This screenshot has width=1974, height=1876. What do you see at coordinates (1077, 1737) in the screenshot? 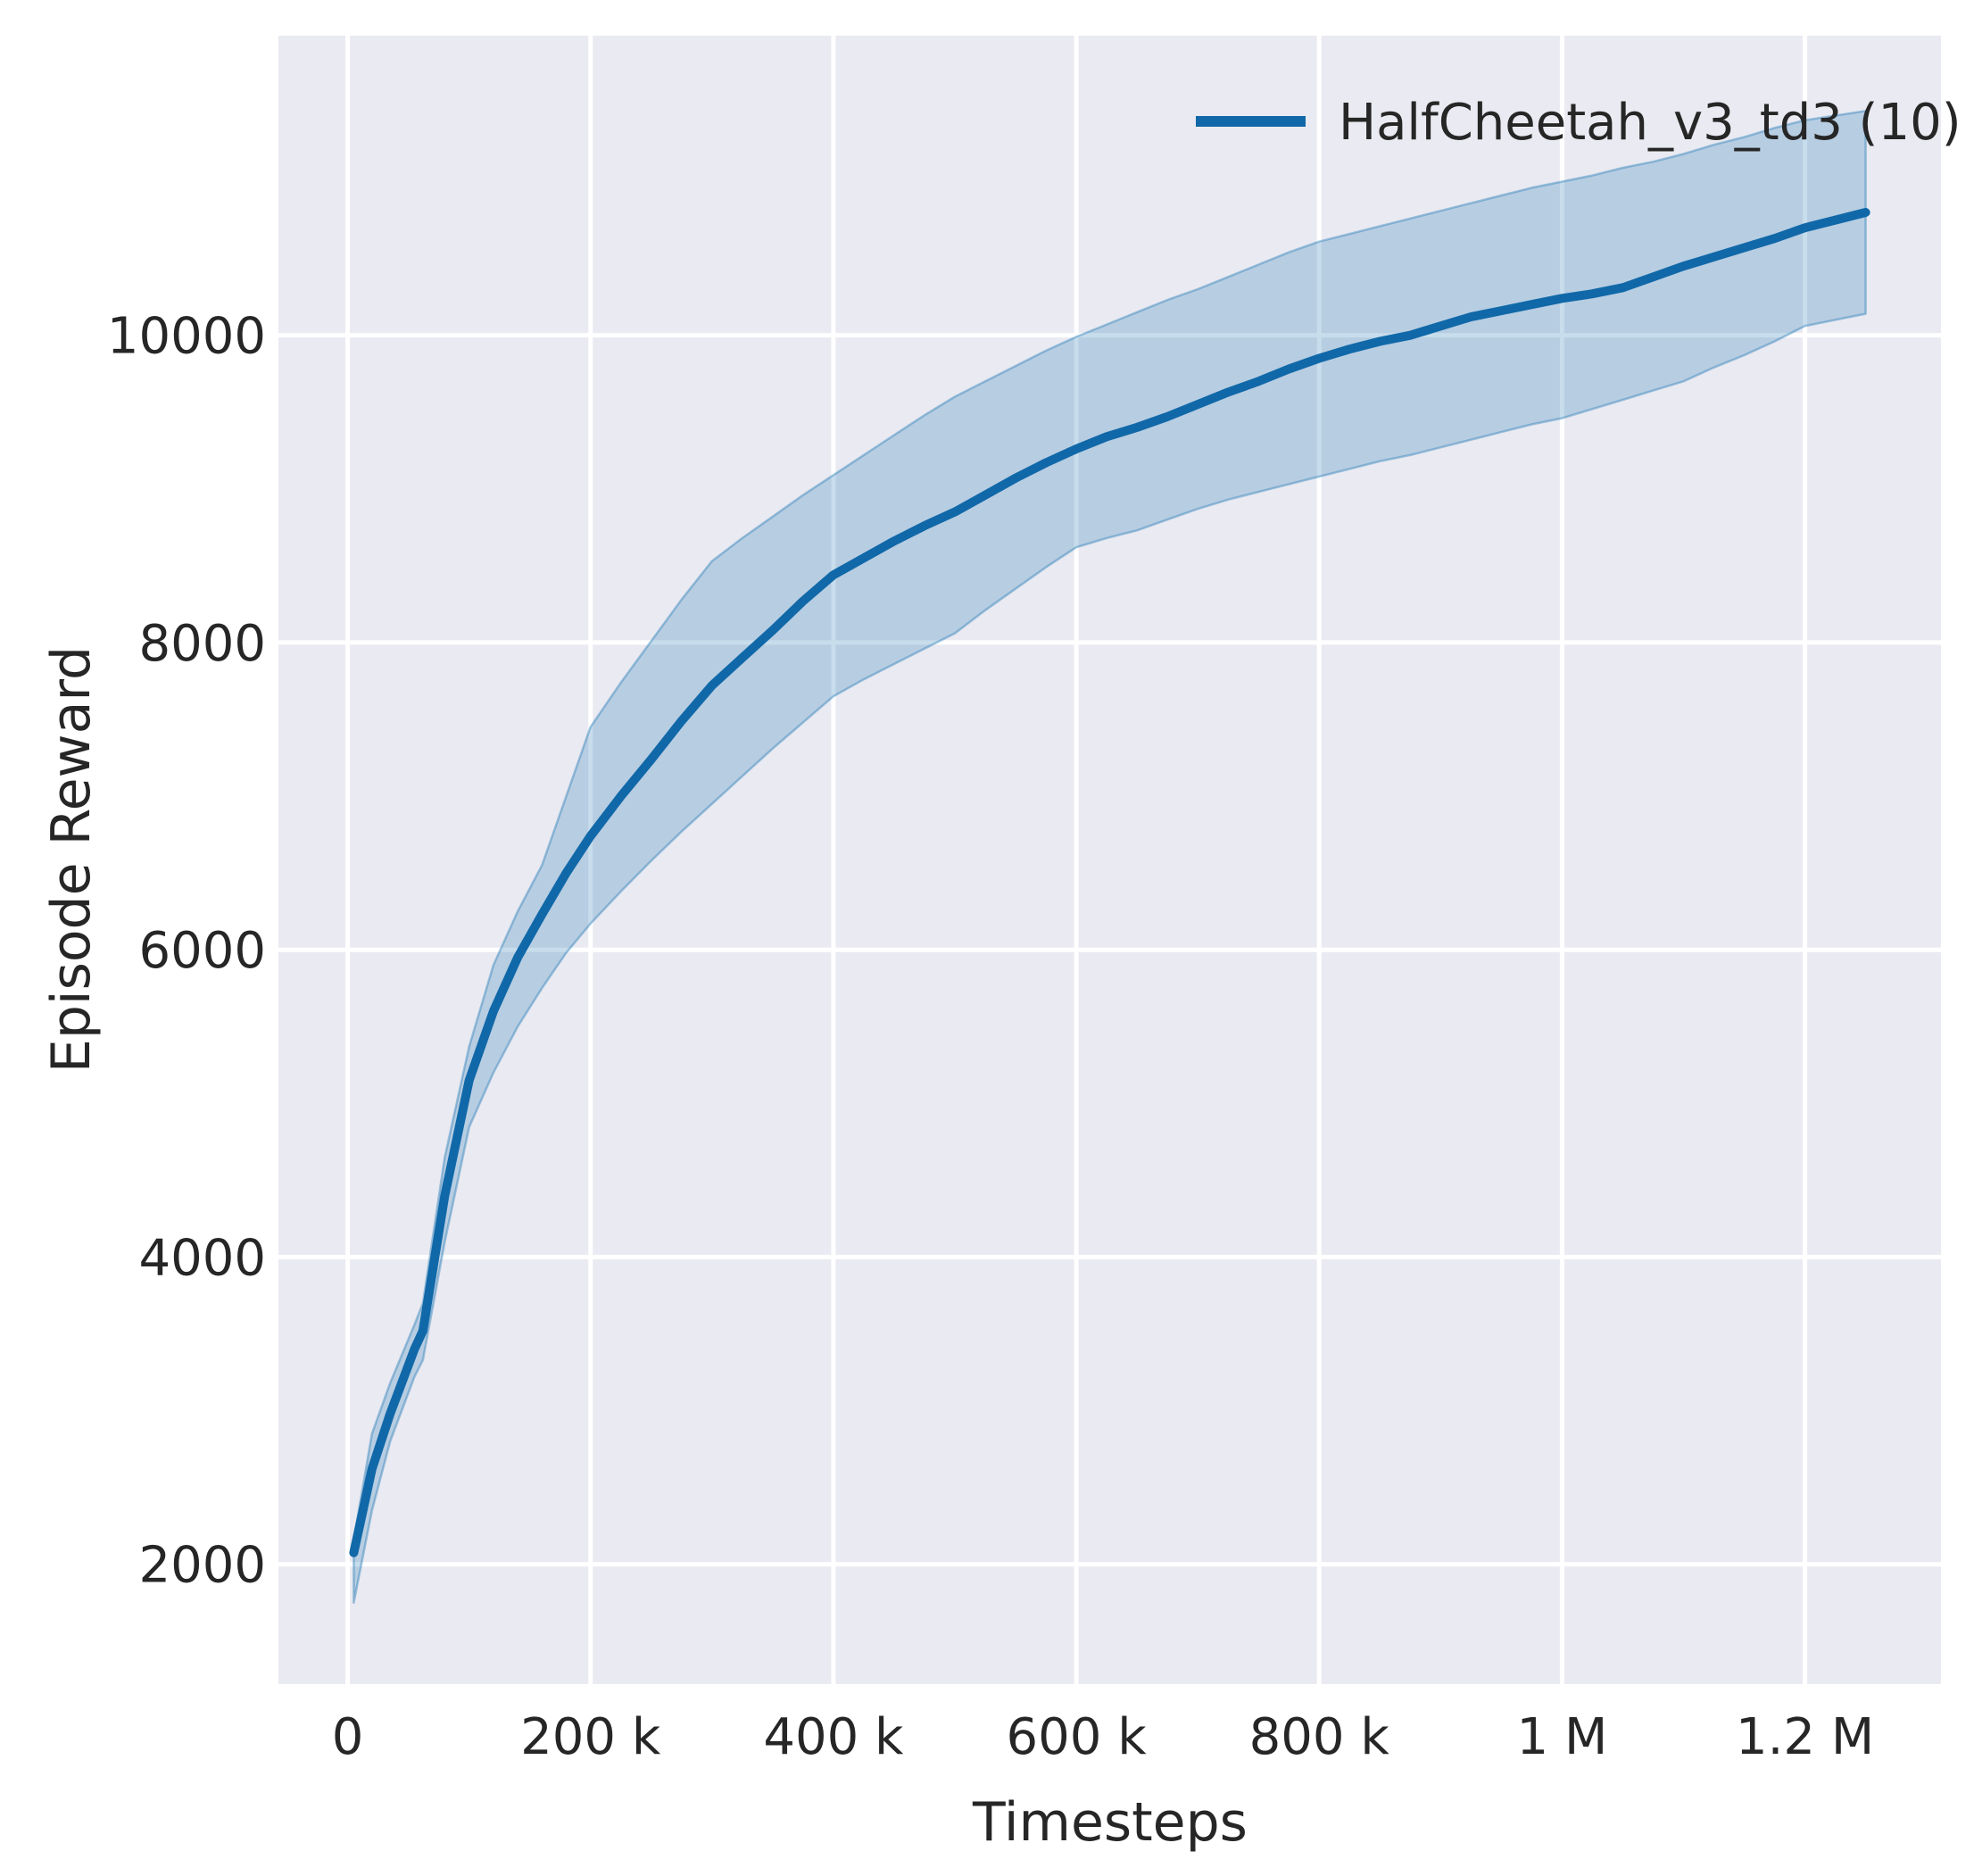
I see `x-tick-label: 600 k` at bounding box center [1077, 1737].